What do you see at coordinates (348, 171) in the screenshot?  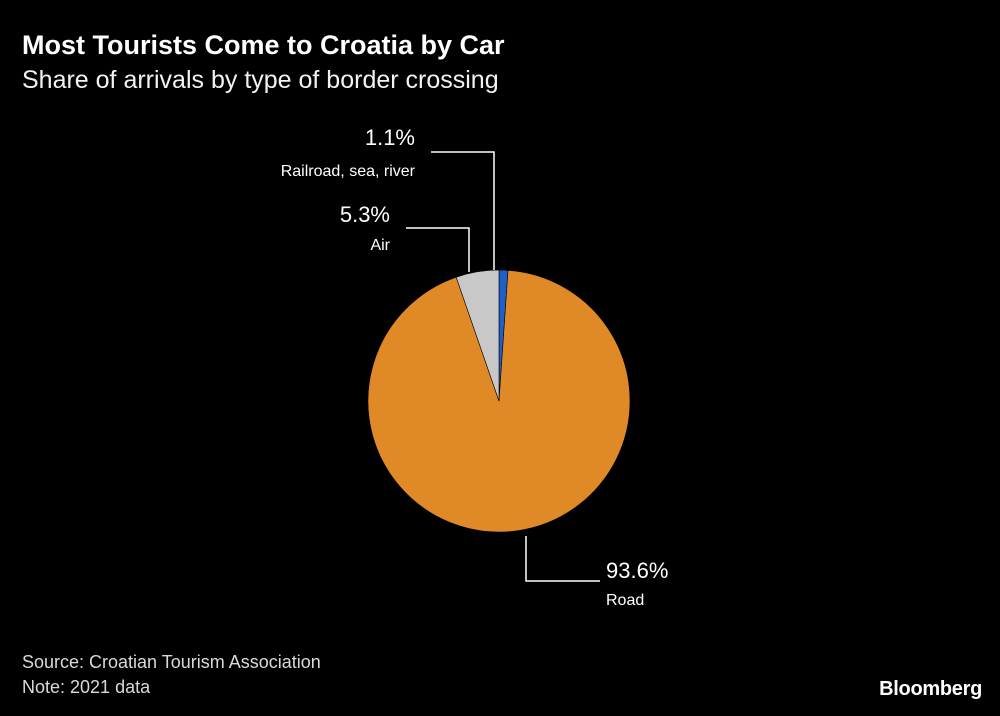 I see `category-label-railroad-sea-river: Railroad, sea, river` at bounding box center [348, 171].